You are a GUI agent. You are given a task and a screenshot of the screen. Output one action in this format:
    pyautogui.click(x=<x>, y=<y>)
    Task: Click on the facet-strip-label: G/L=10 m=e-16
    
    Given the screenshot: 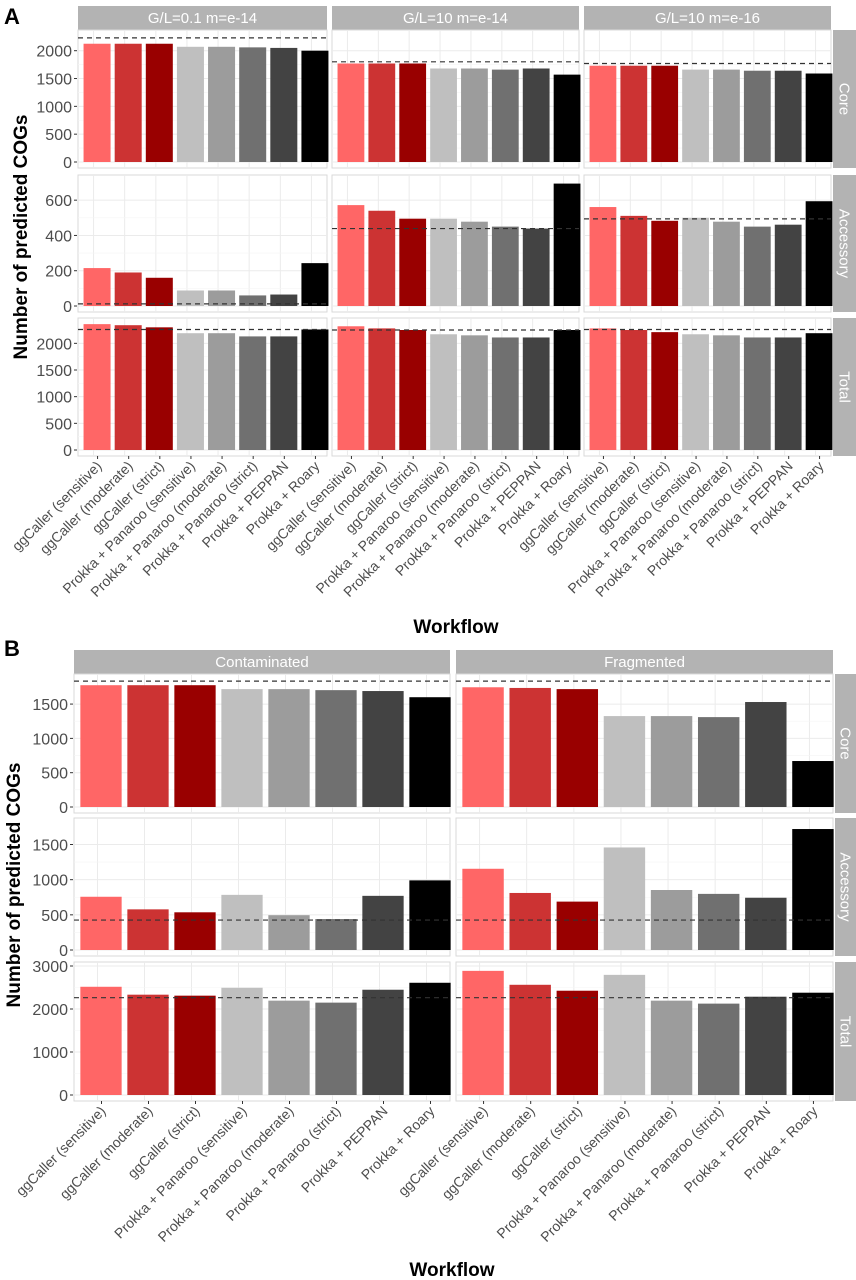 What is the action you would take?
    pyautogui.click(x=707, y=18)
    